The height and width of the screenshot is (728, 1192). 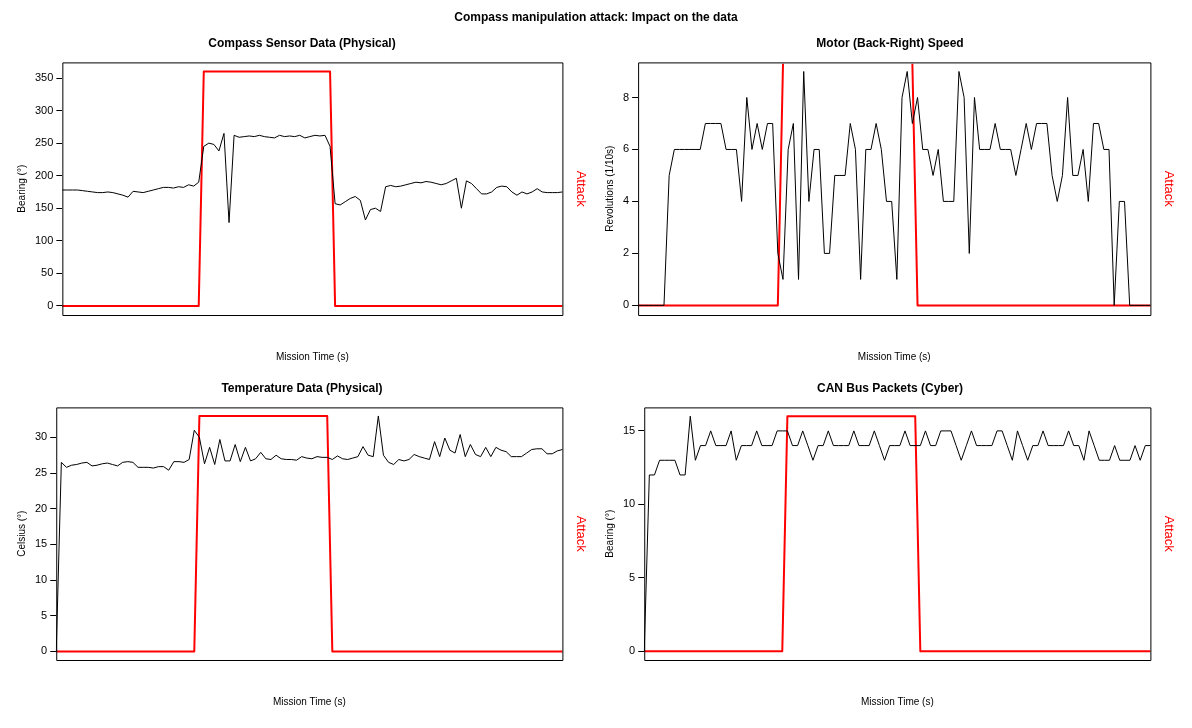 What do you see at coordinates (626, 148) in the screenshot?
I see `y-tick-label: 6` at bounding box center [626, 148].